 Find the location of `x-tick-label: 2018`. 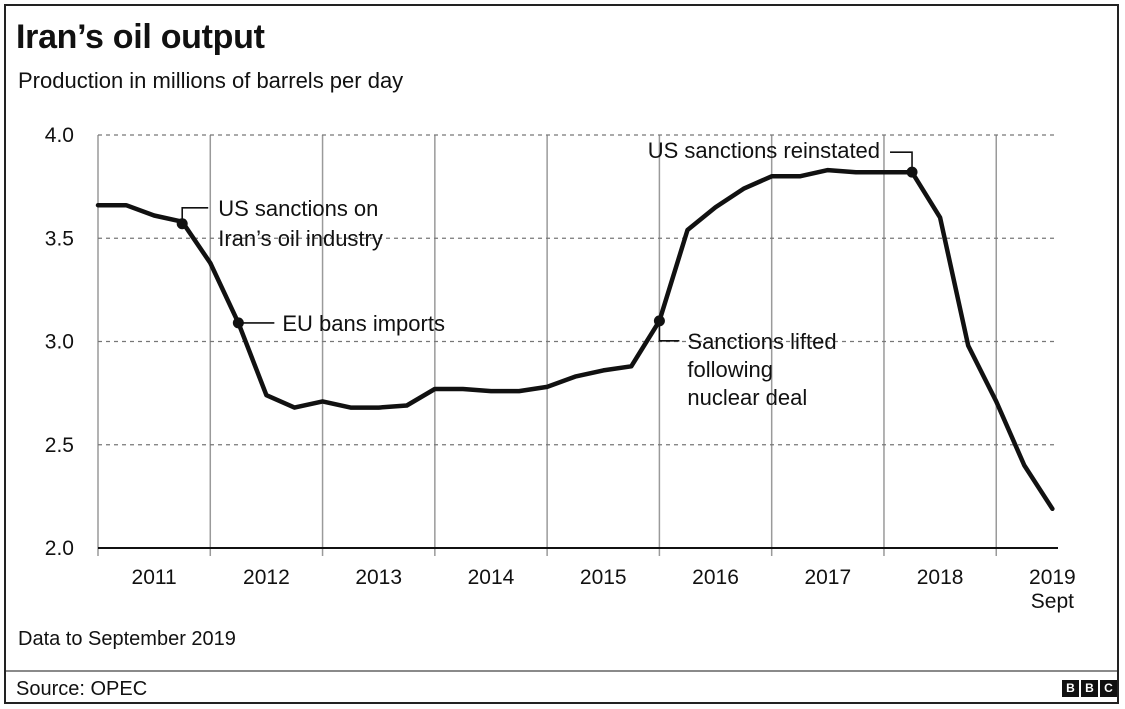

x-tick-label: 2018 is located at coordinates (940, 577).